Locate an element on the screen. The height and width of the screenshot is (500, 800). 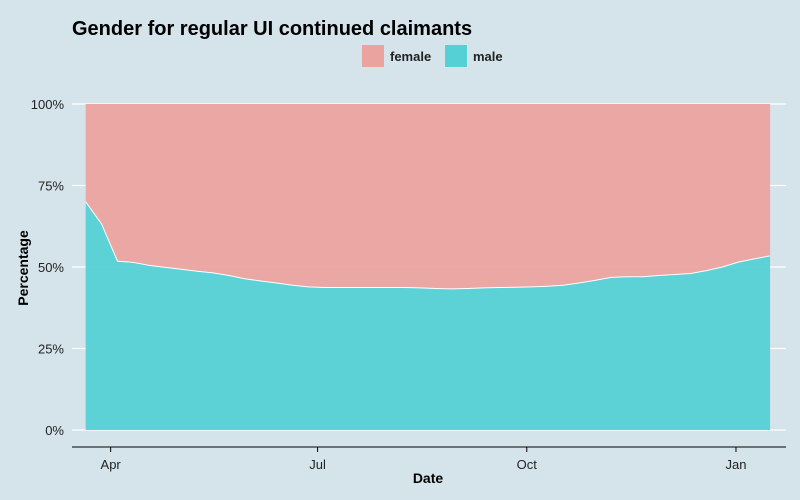
x-axis-title: Date is located at coordinates (428, 478).